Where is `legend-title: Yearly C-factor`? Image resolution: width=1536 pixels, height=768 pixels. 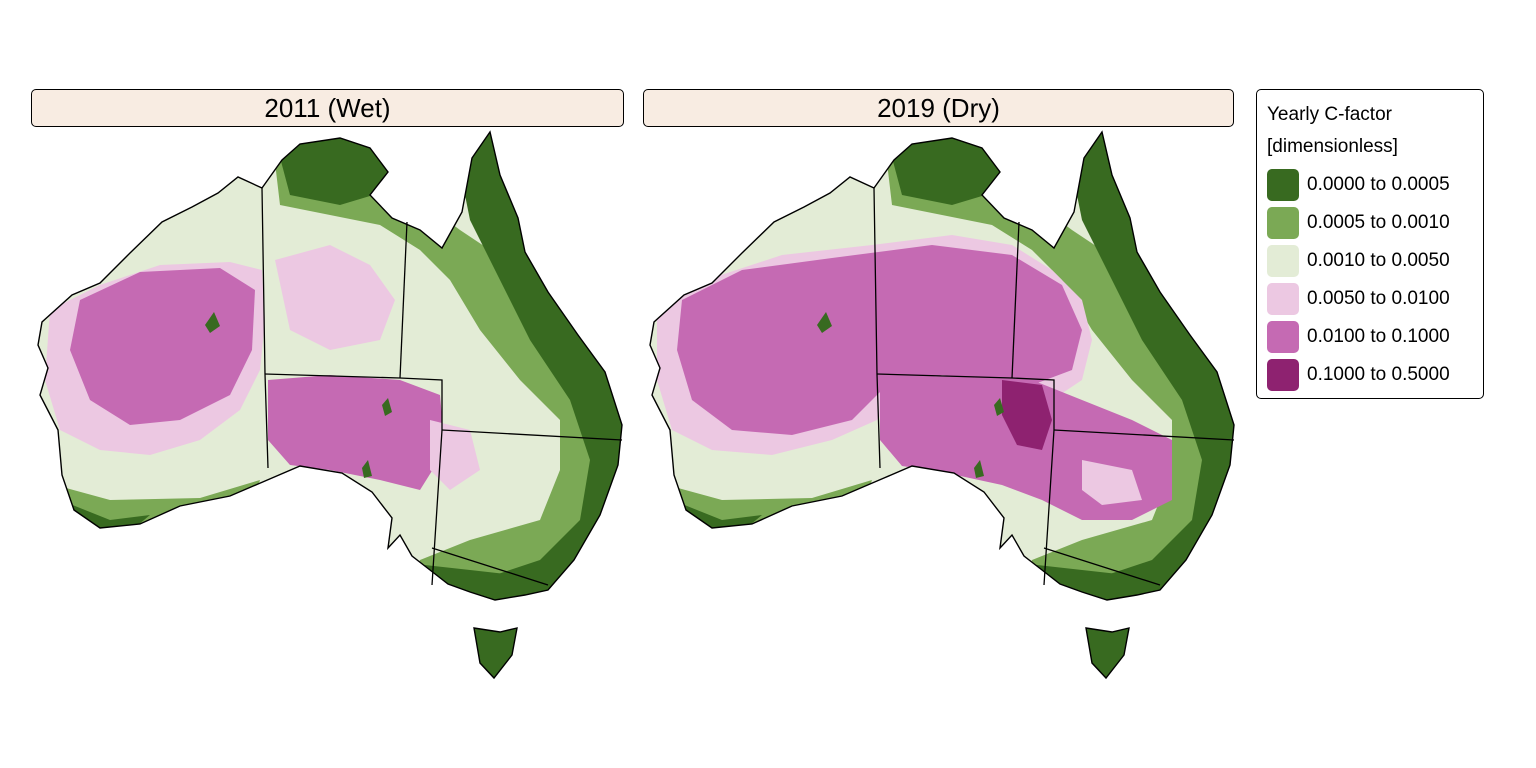 legend-title: Yearly C-factor is located at coordinates (1329, 114).